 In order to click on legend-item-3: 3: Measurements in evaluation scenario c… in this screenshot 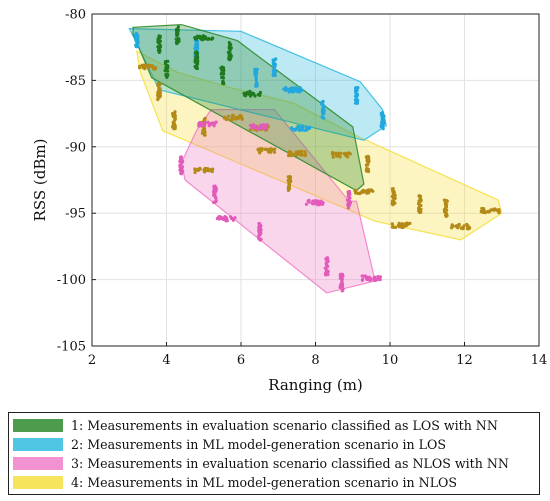, I will do `click(274, 463)`.